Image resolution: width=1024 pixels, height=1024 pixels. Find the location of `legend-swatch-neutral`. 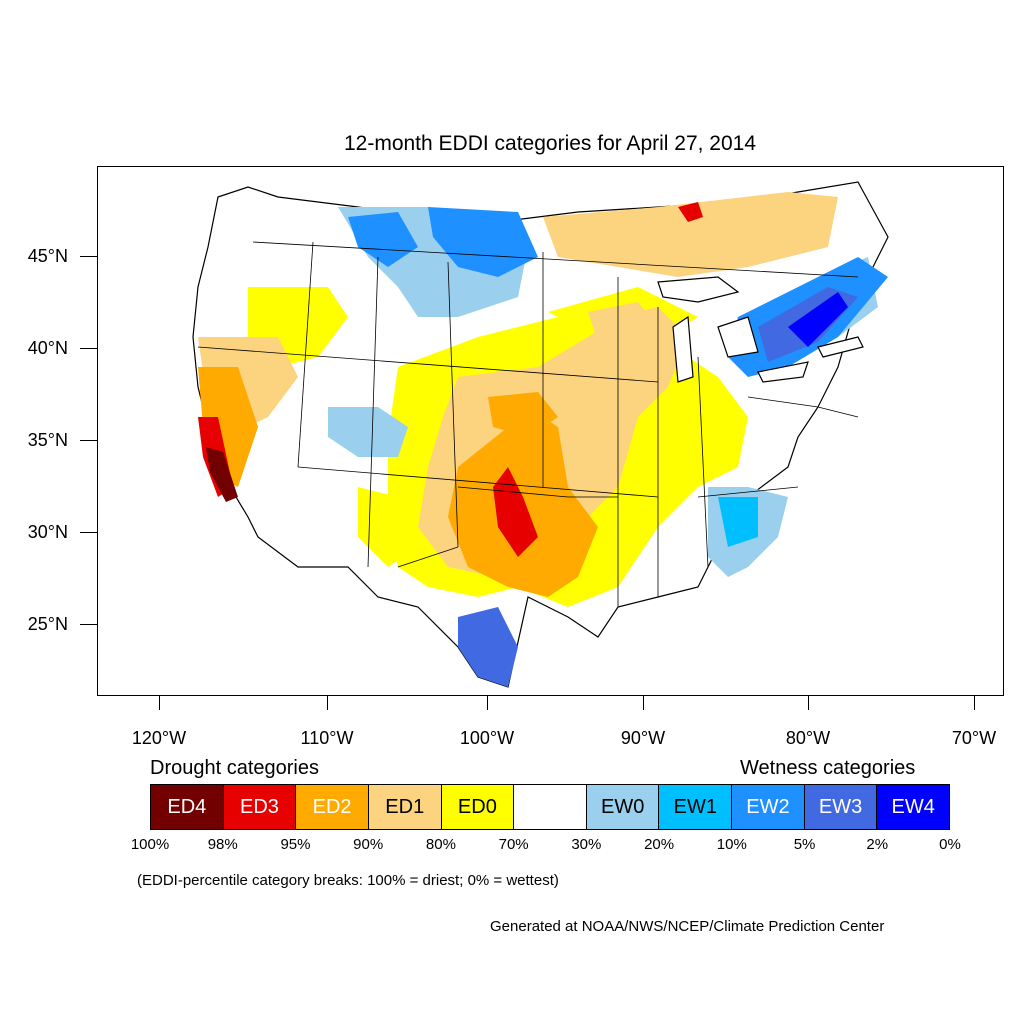

legend-swatch-neutral is located at coordinates (550, 807).